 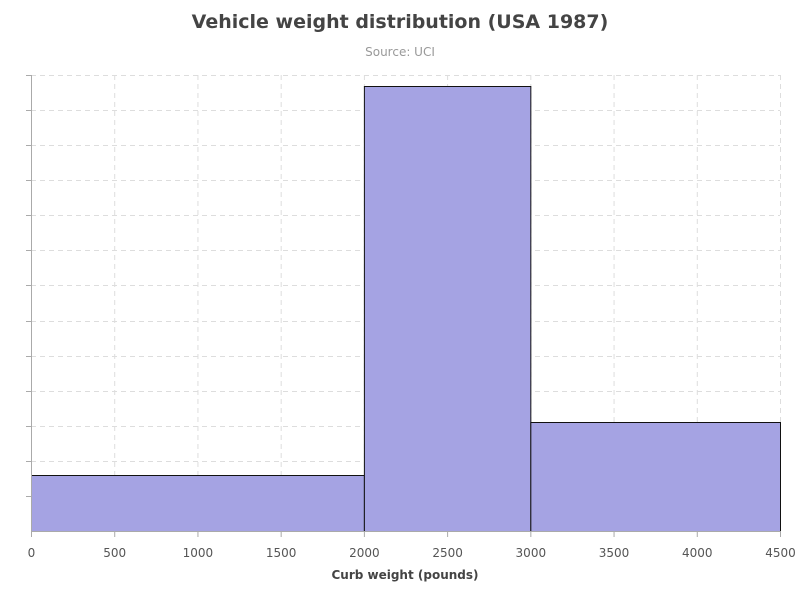 I want to click on x-tick-label: 0, so click(x=32, y=553).